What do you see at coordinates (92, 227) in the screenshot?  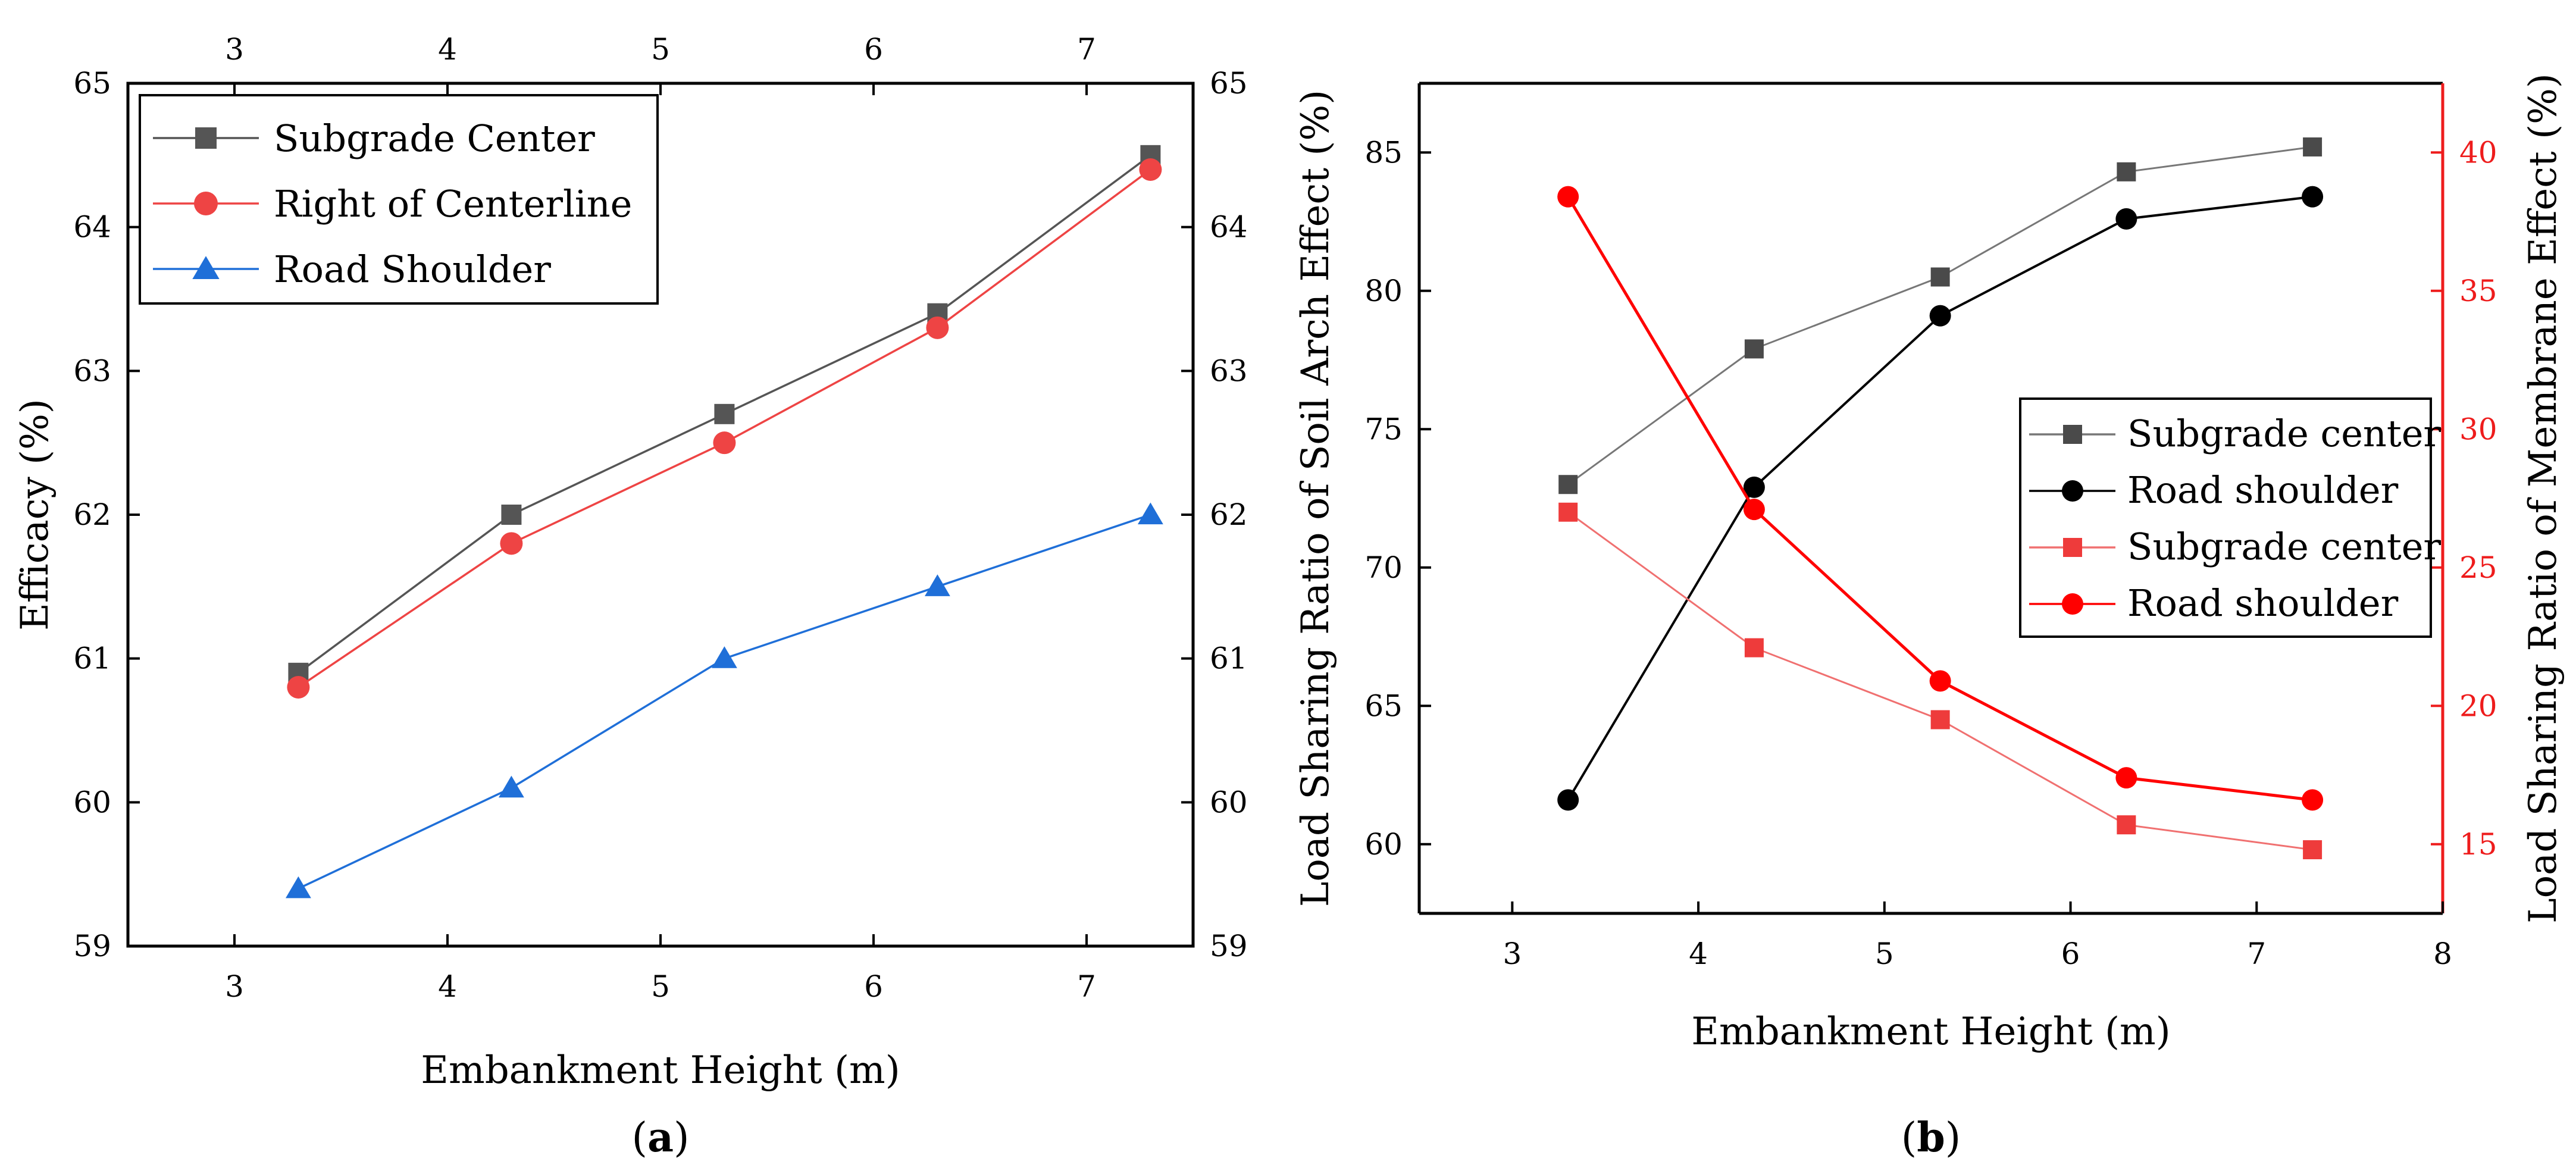 I see `y-tick-label: 64` at bounding box center [92, 227].